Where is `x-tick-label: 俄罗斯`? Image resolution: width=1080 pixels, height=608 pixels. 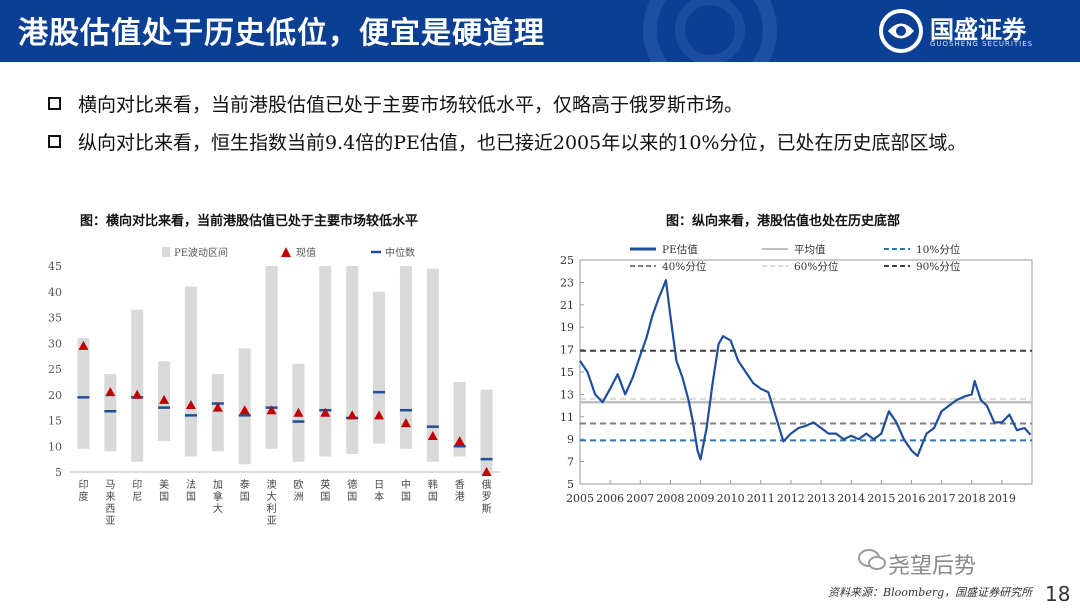 x-tick-label: 俄罗斯 is located at coordinates (487, 497).